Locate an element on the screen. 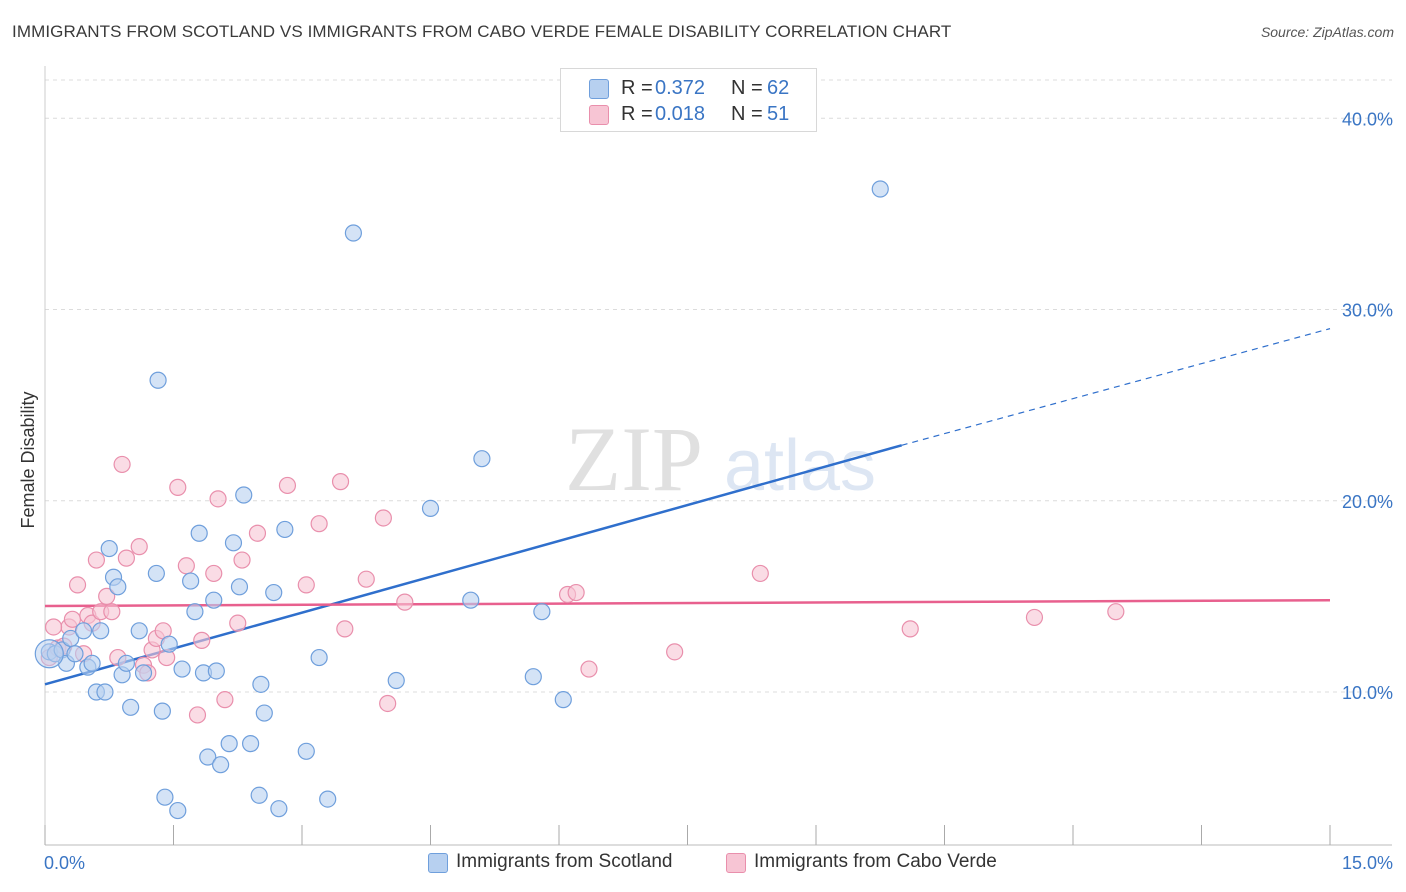  y-tick-label: 30.0% is located at coordinates (1367, 311).